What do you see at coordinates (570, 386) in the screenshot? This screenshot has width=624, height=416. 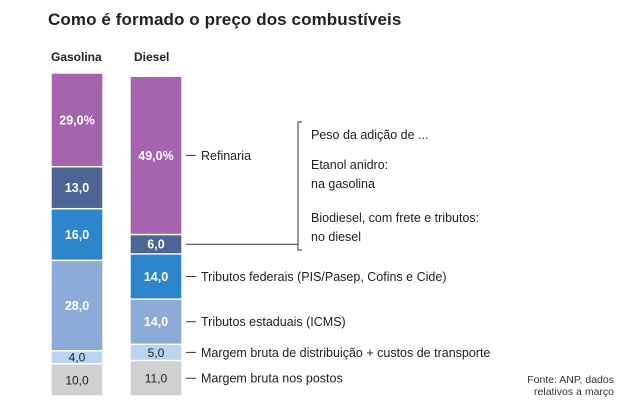 I see `source-note: Fonte: ANP, dados relativos a março` at bounding box center [570, 386].